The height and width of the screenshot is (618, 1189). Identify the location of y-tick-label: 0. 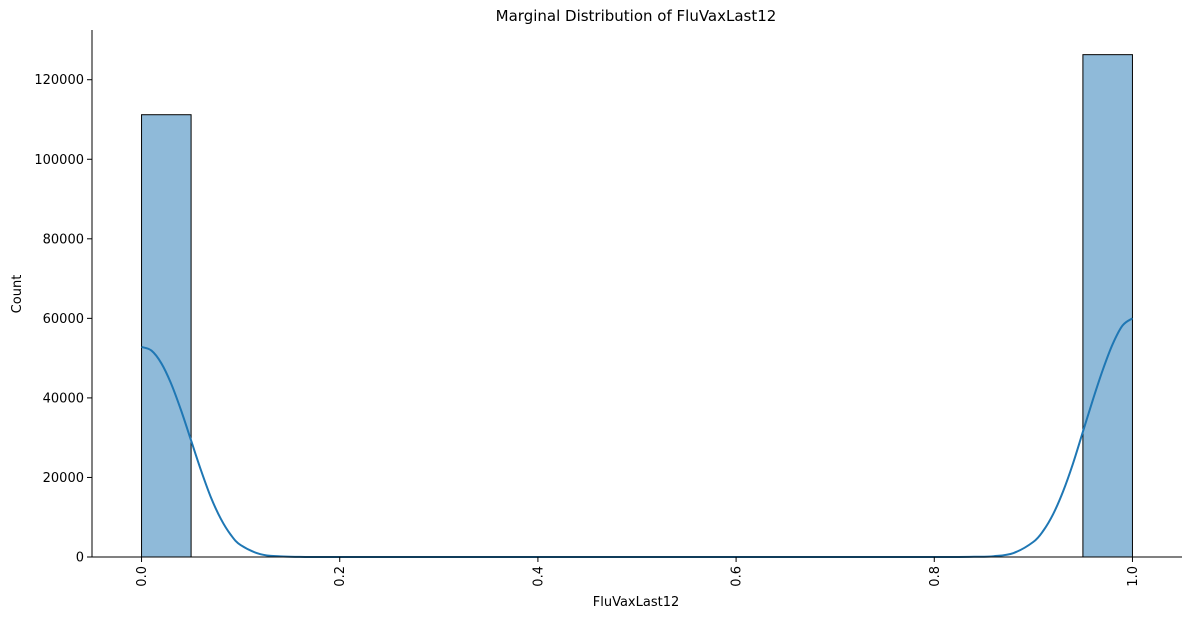
(80, 558).